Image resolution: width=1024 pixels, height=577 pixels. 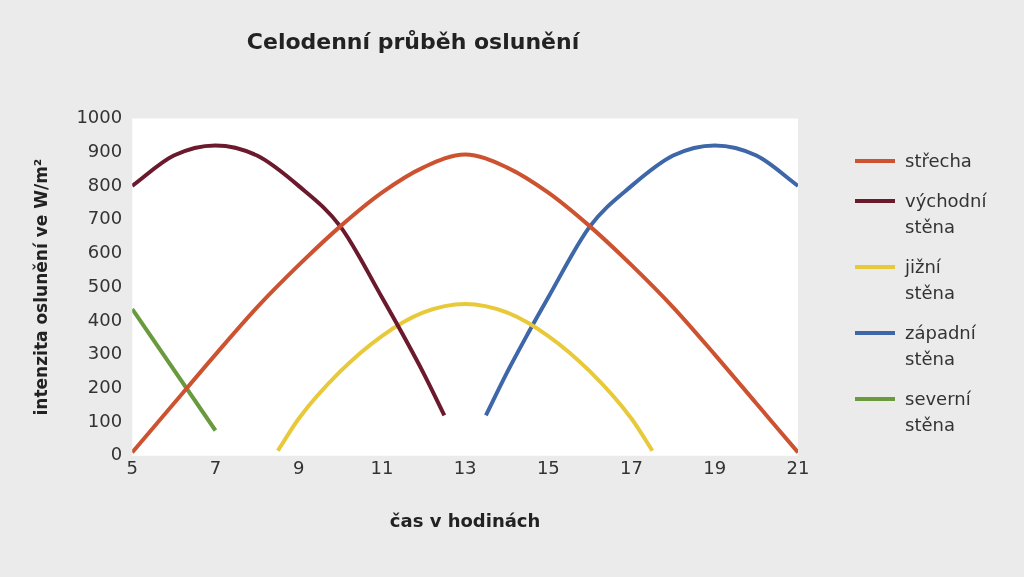 I want to click on x-tick-label: 15, so click(x=548, y=468).